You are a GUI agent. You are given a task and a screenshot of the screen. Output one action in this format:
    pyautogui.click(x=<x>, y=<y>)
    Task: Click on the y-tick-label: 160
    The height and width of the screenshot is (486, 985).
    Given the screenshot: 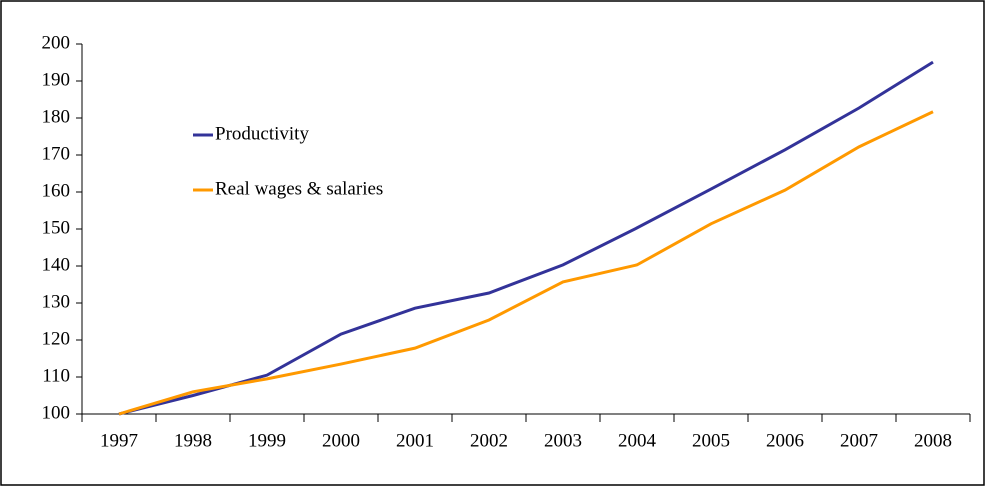 What is the action you would take?
    pyautogui.click(x=56, y=190)
    